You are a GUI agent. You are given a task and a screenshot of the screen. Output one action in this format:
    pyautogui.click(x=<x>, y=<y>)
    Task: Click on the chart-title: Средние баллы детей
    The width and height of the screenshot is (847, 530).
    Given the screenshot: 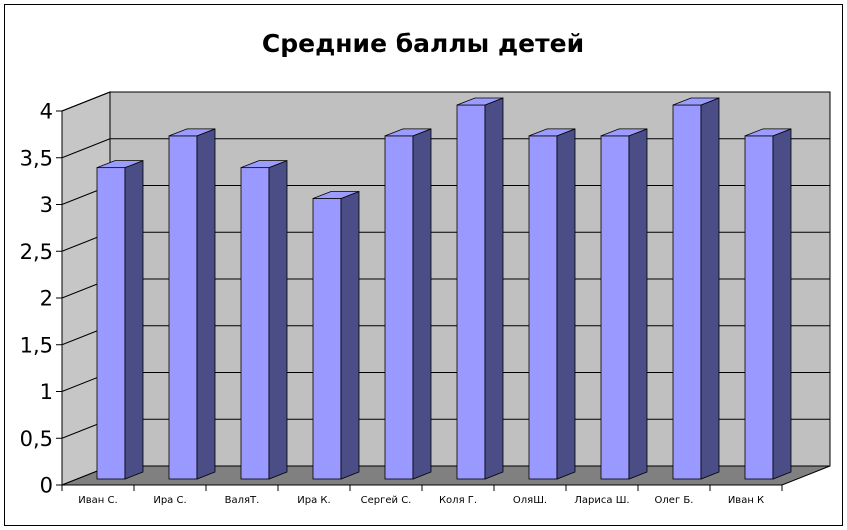 What is the action you would take?
    pyautogui.click(x=423, y=43)
    